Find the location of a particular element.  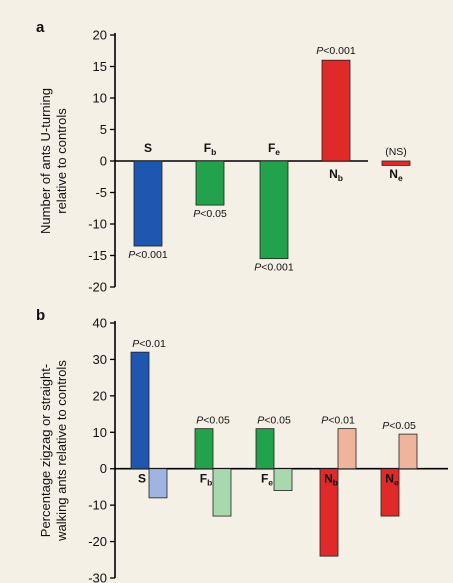

y-axis-label: Percentage zigzag or straight- is located at coordinates (45, 450).